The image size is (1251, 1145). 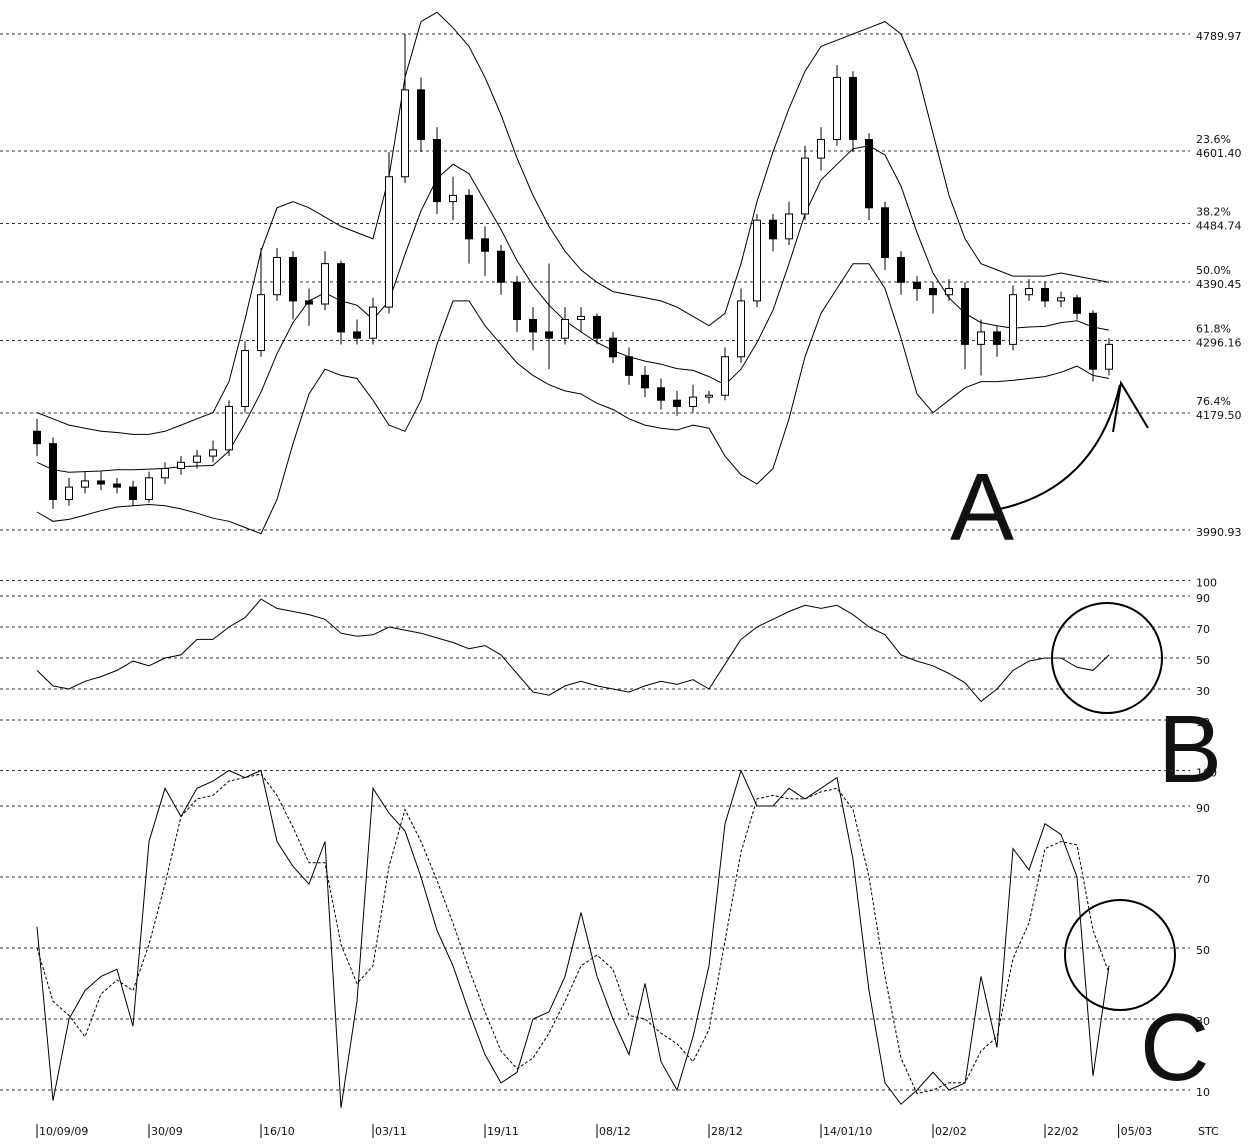 I want to click on x-tick-label: 30/09, so click(x=167, y=1131).